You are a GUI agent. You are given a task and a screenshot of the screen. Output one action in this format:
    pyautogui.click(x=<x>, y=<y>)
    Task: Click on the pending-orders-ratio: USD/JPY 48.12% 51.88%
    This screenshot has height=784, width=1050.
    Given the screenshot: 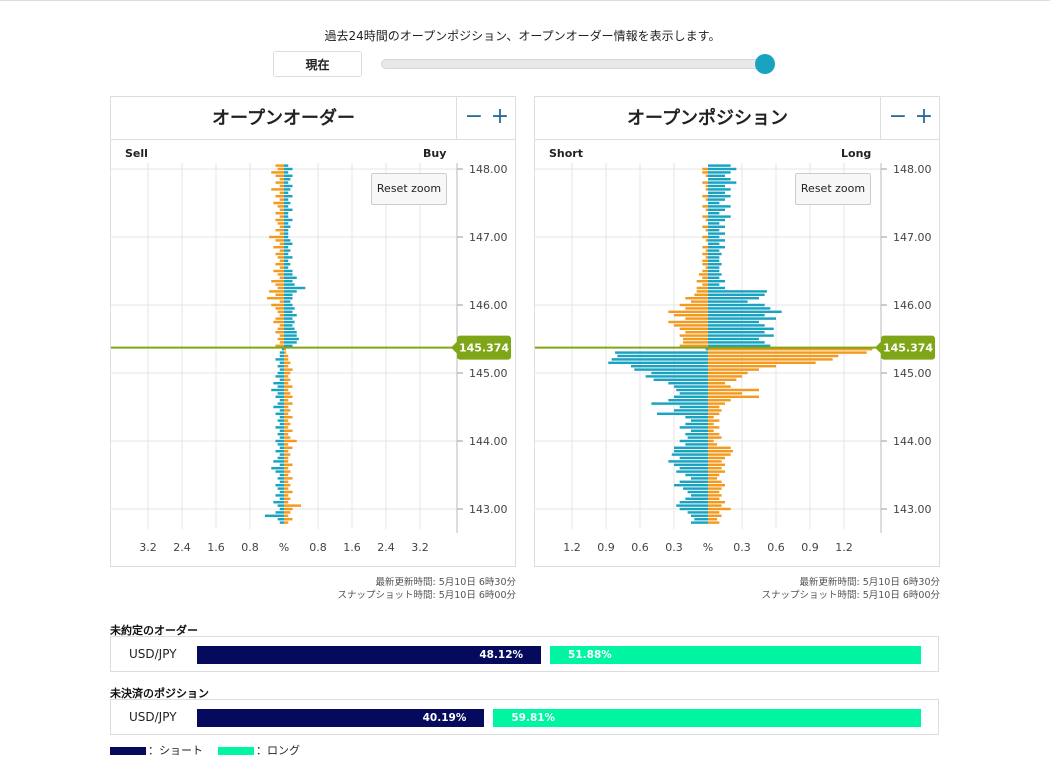 What is the action you would take?
    pyautogui.click(x=524, y=654)
    